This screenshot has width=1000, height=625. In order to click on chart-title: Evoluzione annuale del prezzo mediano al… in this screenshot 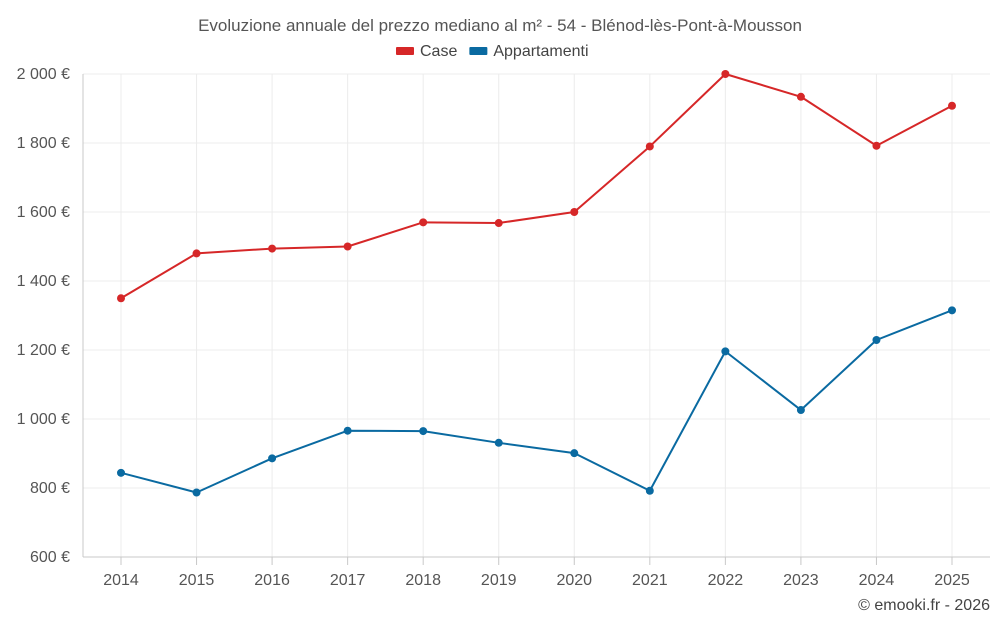, I will do `click(500, 25)`.